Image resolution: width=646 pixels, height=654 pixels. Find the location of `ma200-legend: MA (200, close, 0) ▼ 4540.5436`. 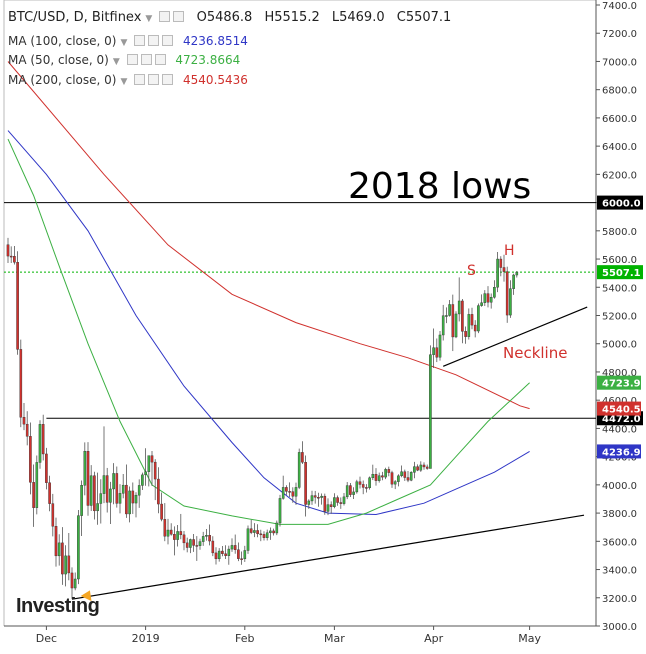

ma200-legend: MA (200, close, 0) ▼ 4540.5436 is located at coordinates (128, 80).